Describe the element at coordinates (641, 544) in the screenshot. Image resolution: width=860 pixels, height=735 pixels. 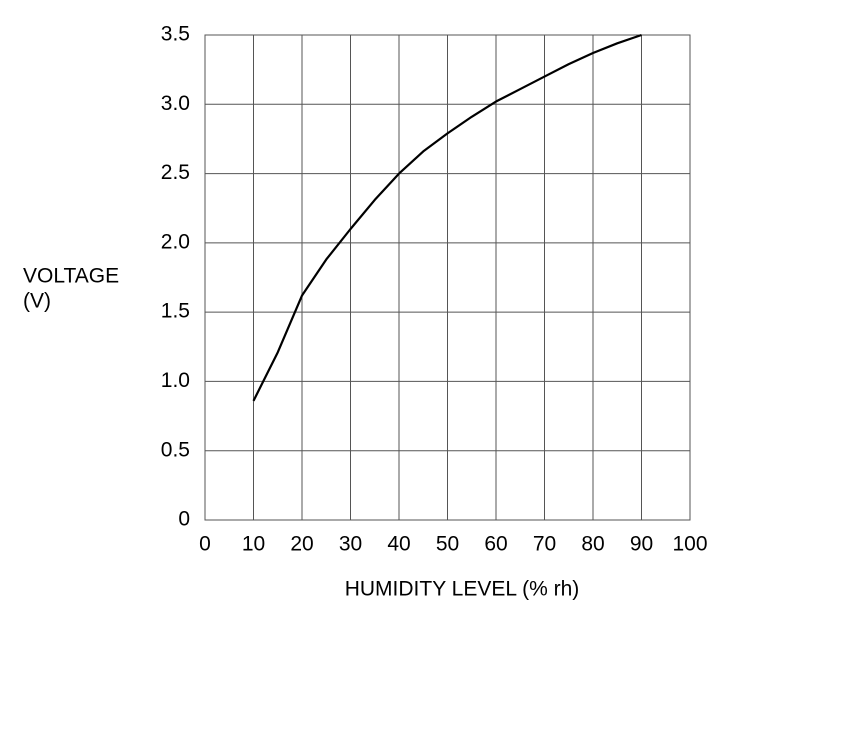
I see `x-tick-label: 90` at that location.